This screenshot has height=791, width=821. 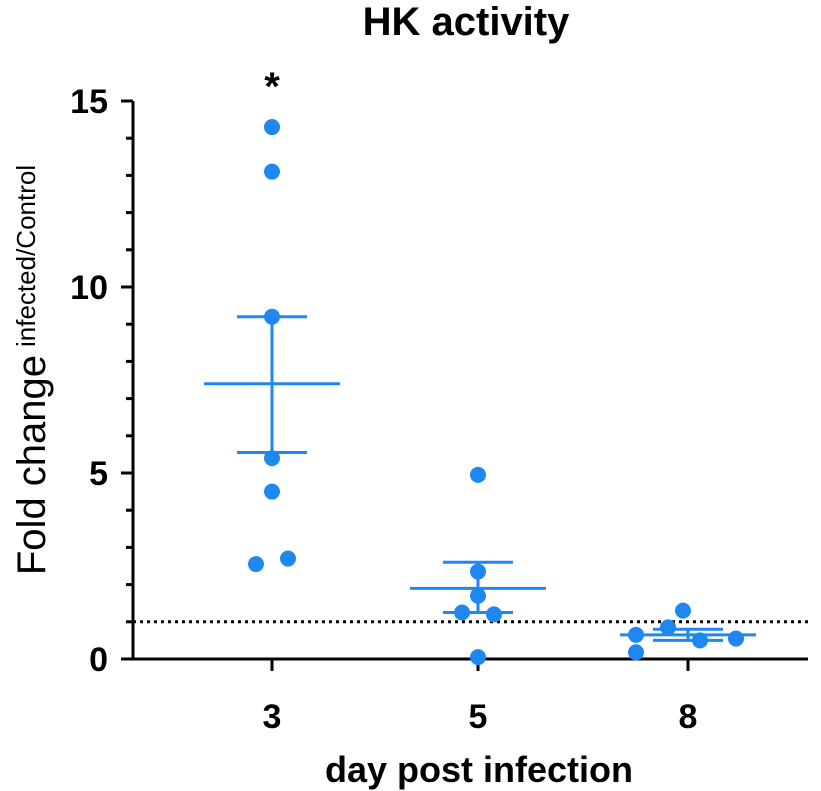 What do you see at coordinates (89, 288) in the screenshot?
I see `y-tick-label: 10` at bounding box center [89, 288].